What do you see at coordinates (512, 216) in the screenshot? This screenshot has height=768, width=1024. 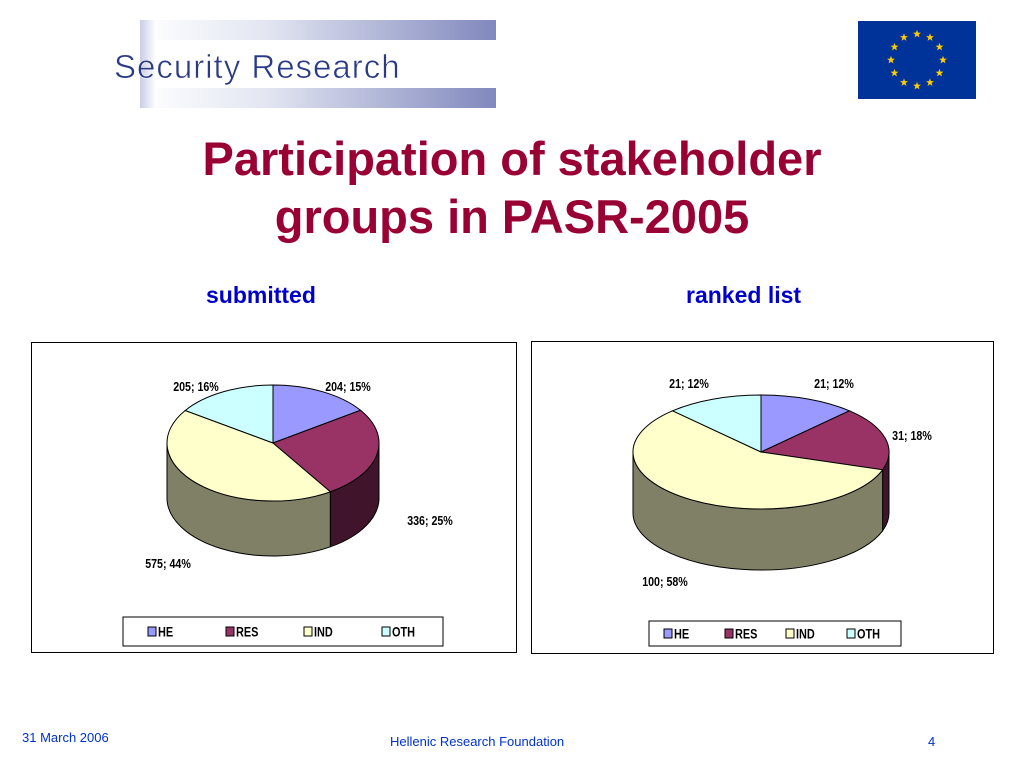 I see `title-line-2: groups in PASR-2005` at bounding box center [512, 216].